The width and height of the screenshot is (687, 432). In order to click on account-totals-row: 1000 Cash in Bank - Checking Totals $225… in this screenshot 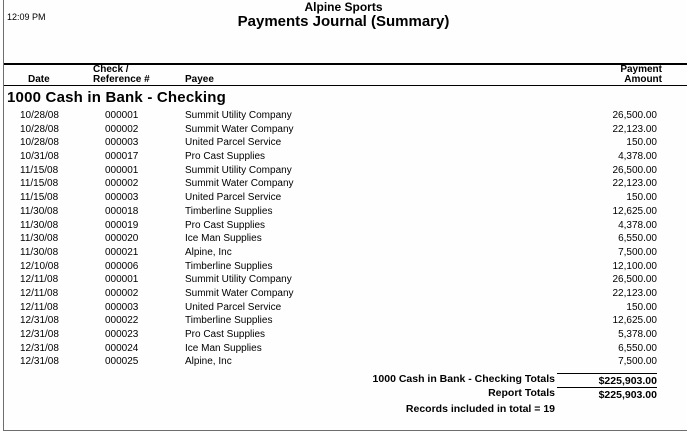, I will do `click(343, 380)`.